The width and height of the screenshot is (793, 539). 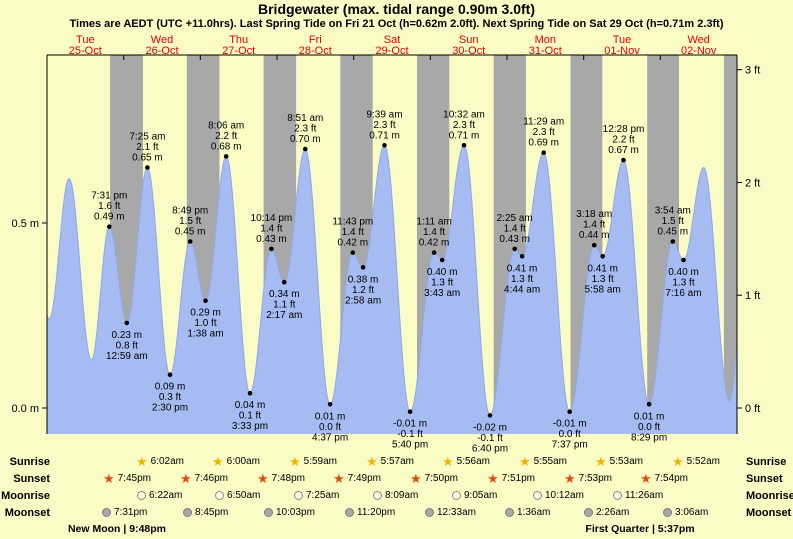 What do you see at coordinates (534, 512) in the screenshot?
I see `moonset-time: 1:36am` at bounding box center [534, 512].